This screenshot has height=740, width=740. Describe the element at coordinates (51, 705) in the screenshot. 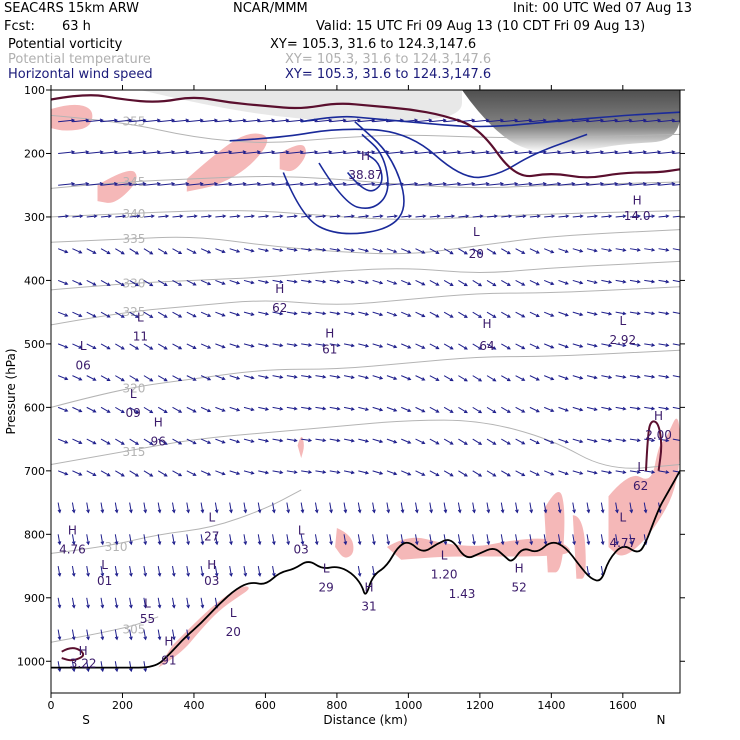

I see `x-tick-label: 0` at that location.